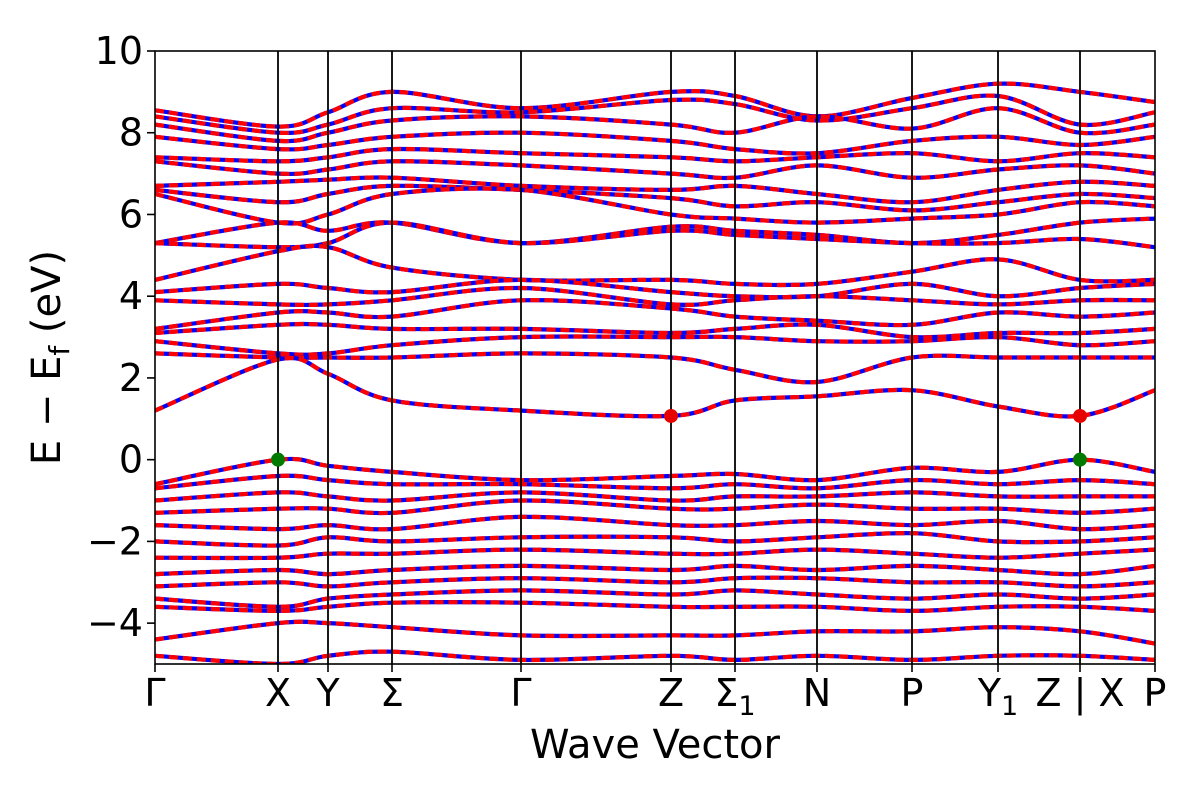  Describe the element at coordinates (655, 231) in the screenshot. I see `band-9-spin-up` at that location.